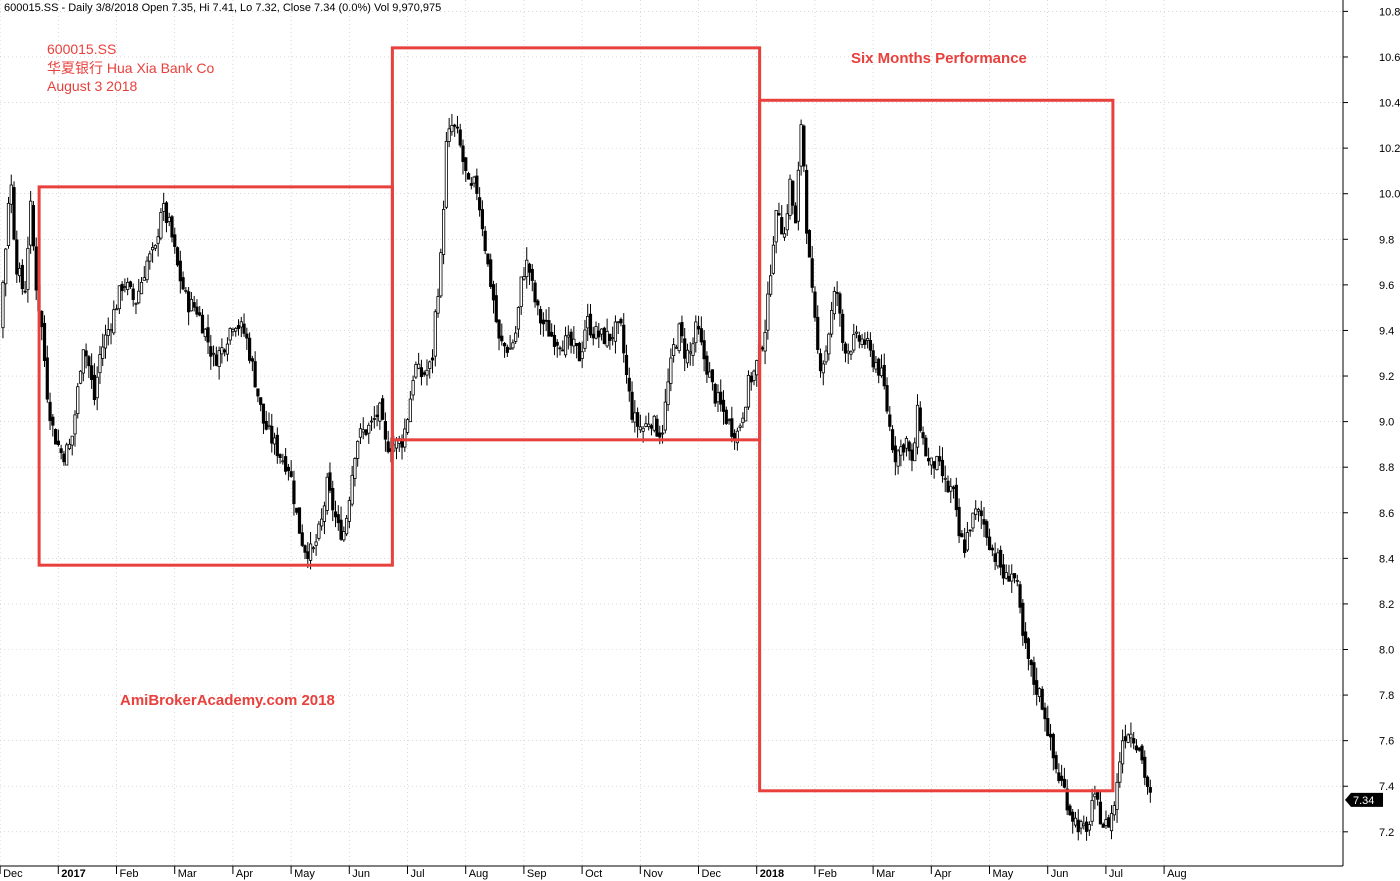 The image size is (1400, 881). What do you see at coordinates (1386, 468) in the screenshot?
I see `y-tick-label: 8.8` at bounding box center [1386, 468].